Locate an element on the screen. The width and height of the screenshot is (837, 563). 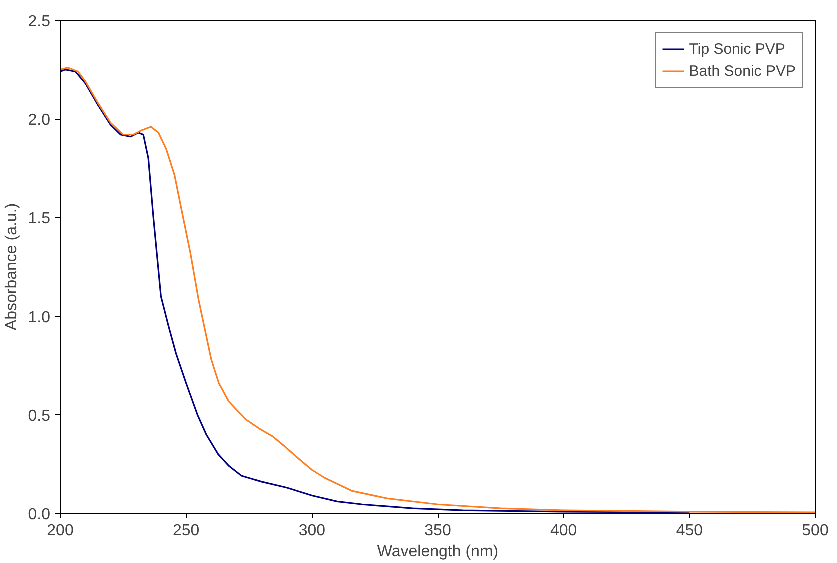
x-tick-label: 250 is located at coordinates (186, 531).